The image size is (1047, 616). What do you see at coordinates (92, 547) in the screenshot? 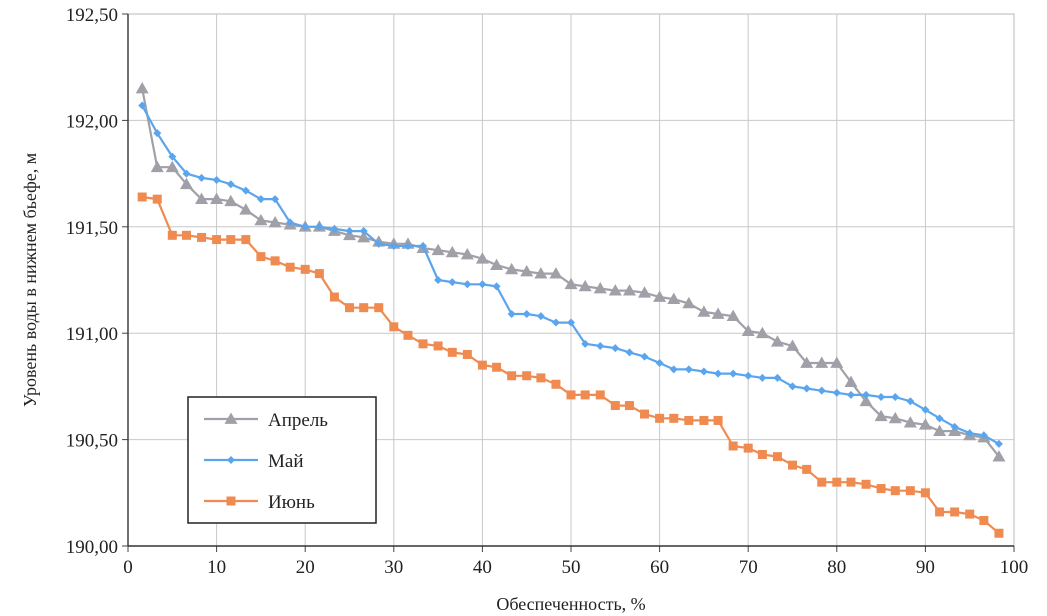
I see `y-tick-label: 190,00` at bounding box center [92, 547].